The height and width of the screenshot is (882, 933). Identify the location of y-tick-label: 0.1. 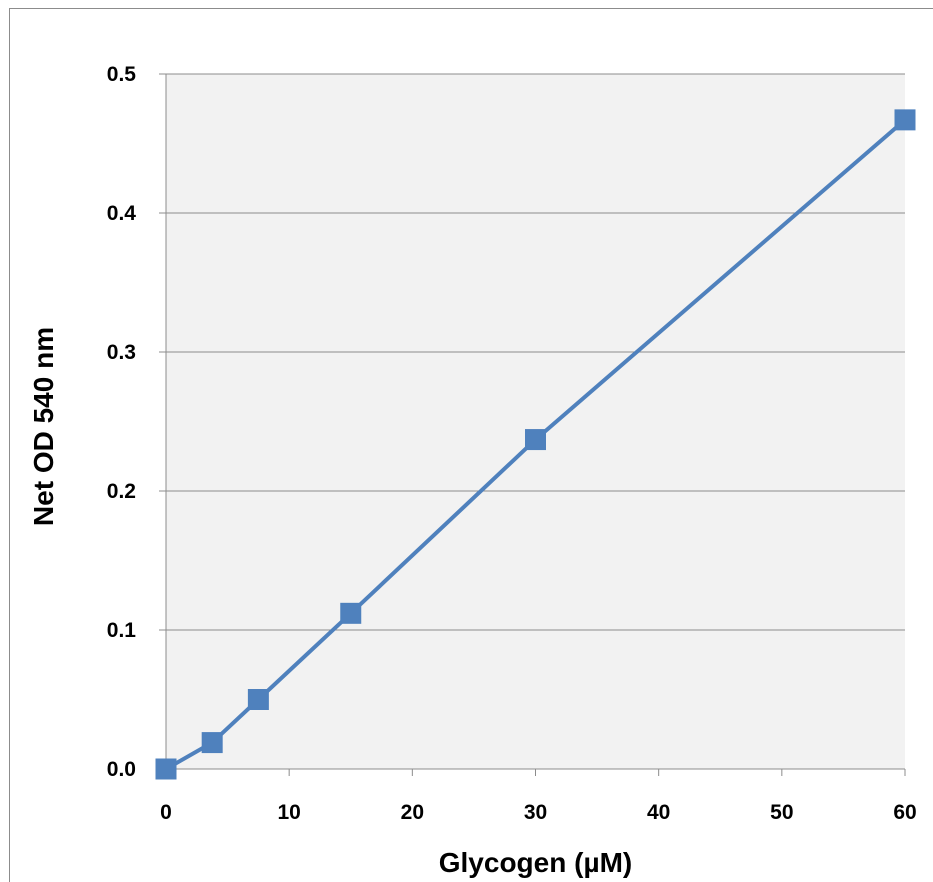
(122, 630).